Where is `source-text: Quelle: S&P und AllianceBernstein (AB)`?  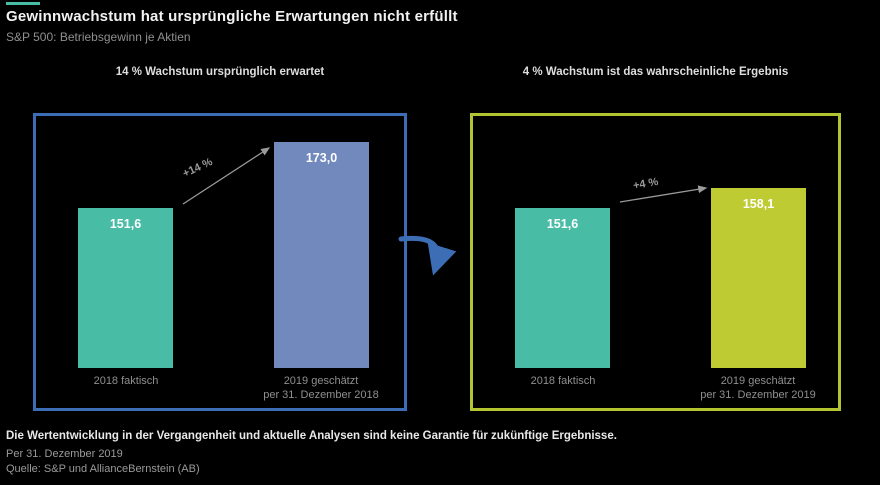 source-text: Quelle: S&P und AllianceBernstein (AB) is located at coordinates (103, 469).